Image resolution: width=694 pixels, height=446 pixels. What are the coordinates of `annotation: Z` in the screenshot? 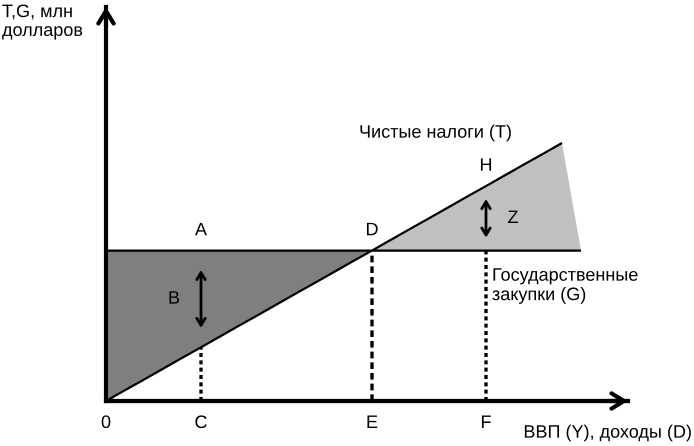 It's located at (513, 217).